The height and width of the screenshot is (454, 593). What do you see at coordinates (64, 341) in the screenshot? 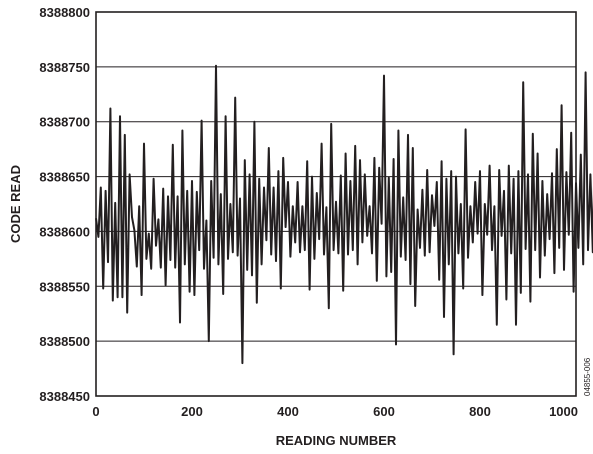
I see `y-tick-label: 8388500` at bounding box center [64, 341].